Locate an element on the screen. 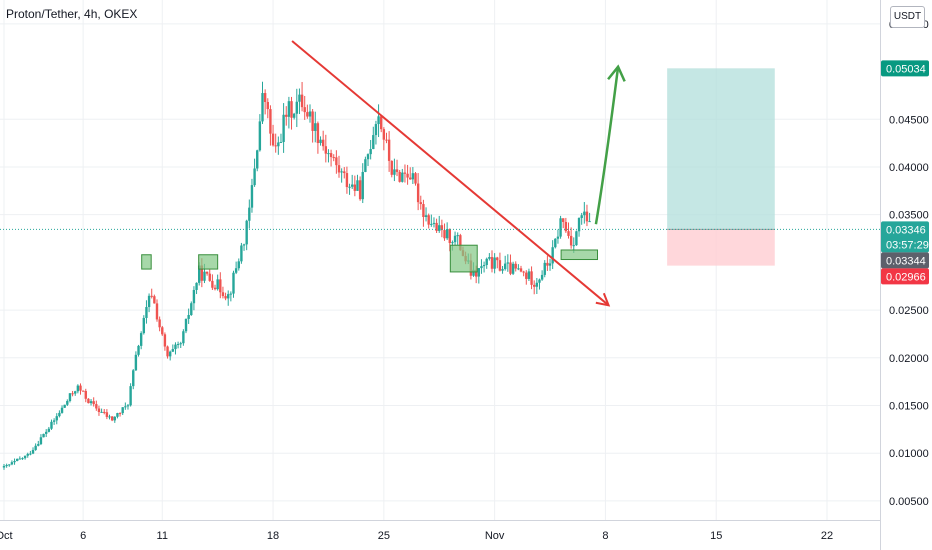  stop-zone is located at coordinates (721, 247).